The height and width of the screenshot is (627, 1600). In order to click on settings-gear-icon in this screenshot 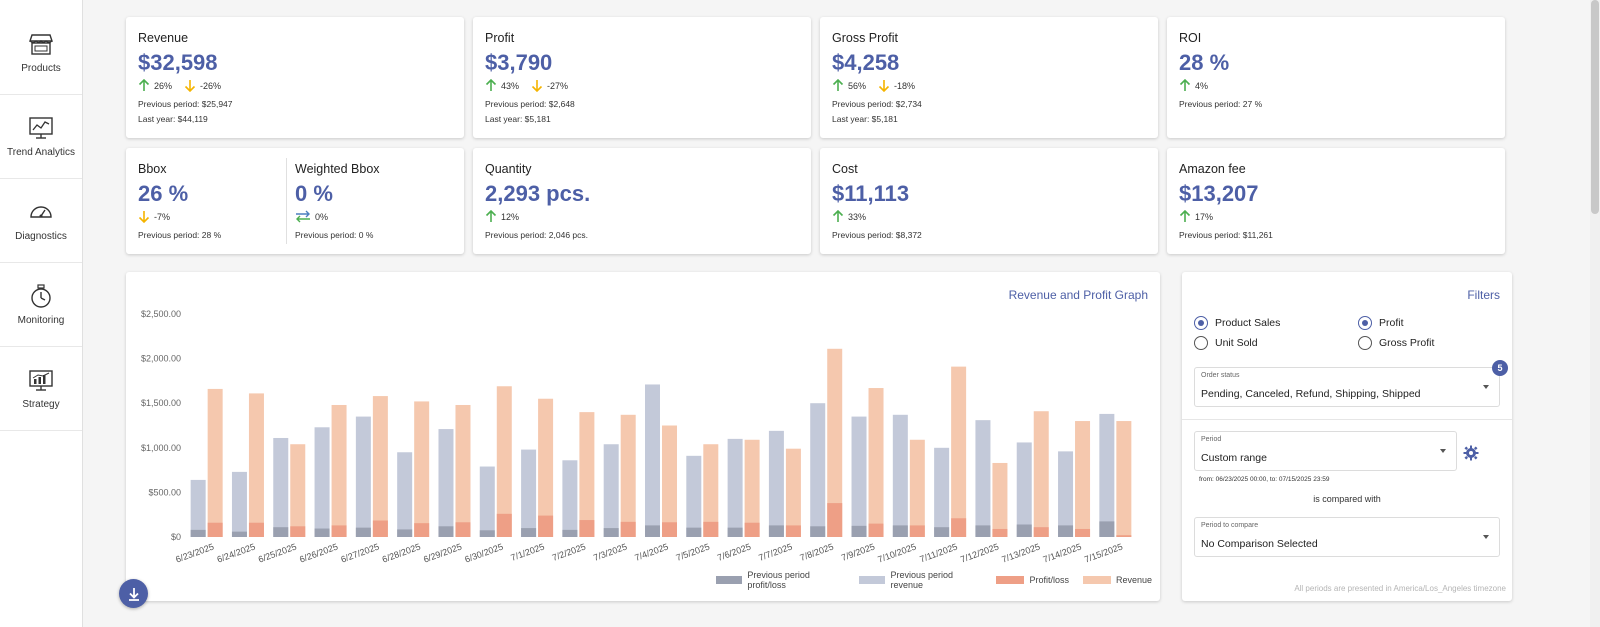, I will do `click(1471, 453)`.